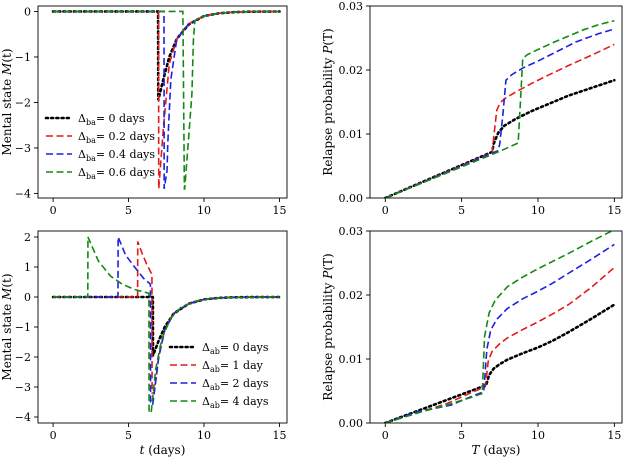 This screenshot has height=457, width=623. I want to click on legend-entry: Δba= 0.4 days, so click(116, 155).